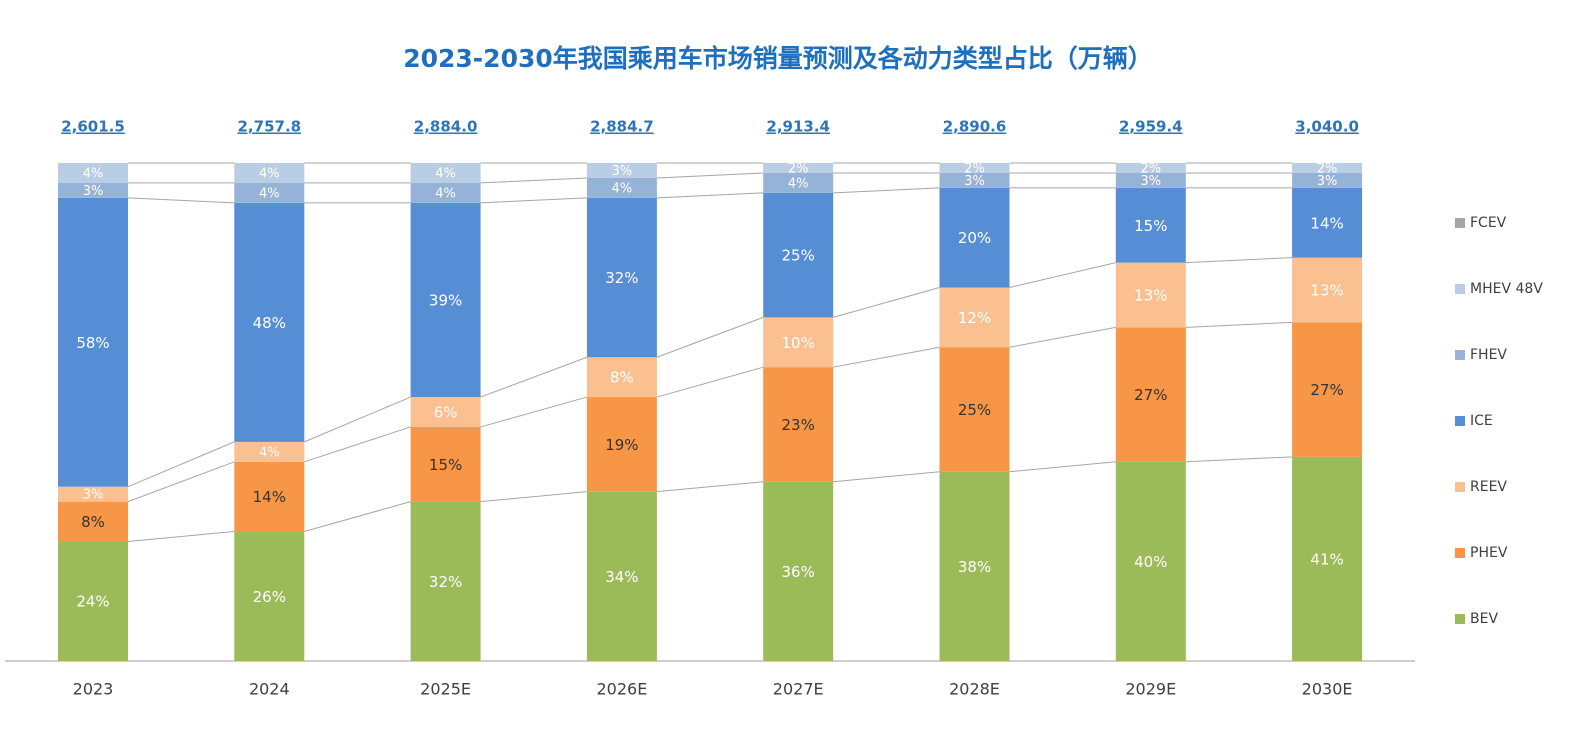 The height and width of the screenshot is (754, 1582). What do you see at coordinates (1327, 127) in the screenshot?
I see `total-label: 3,040.0` at bounding box center [1327, 127].